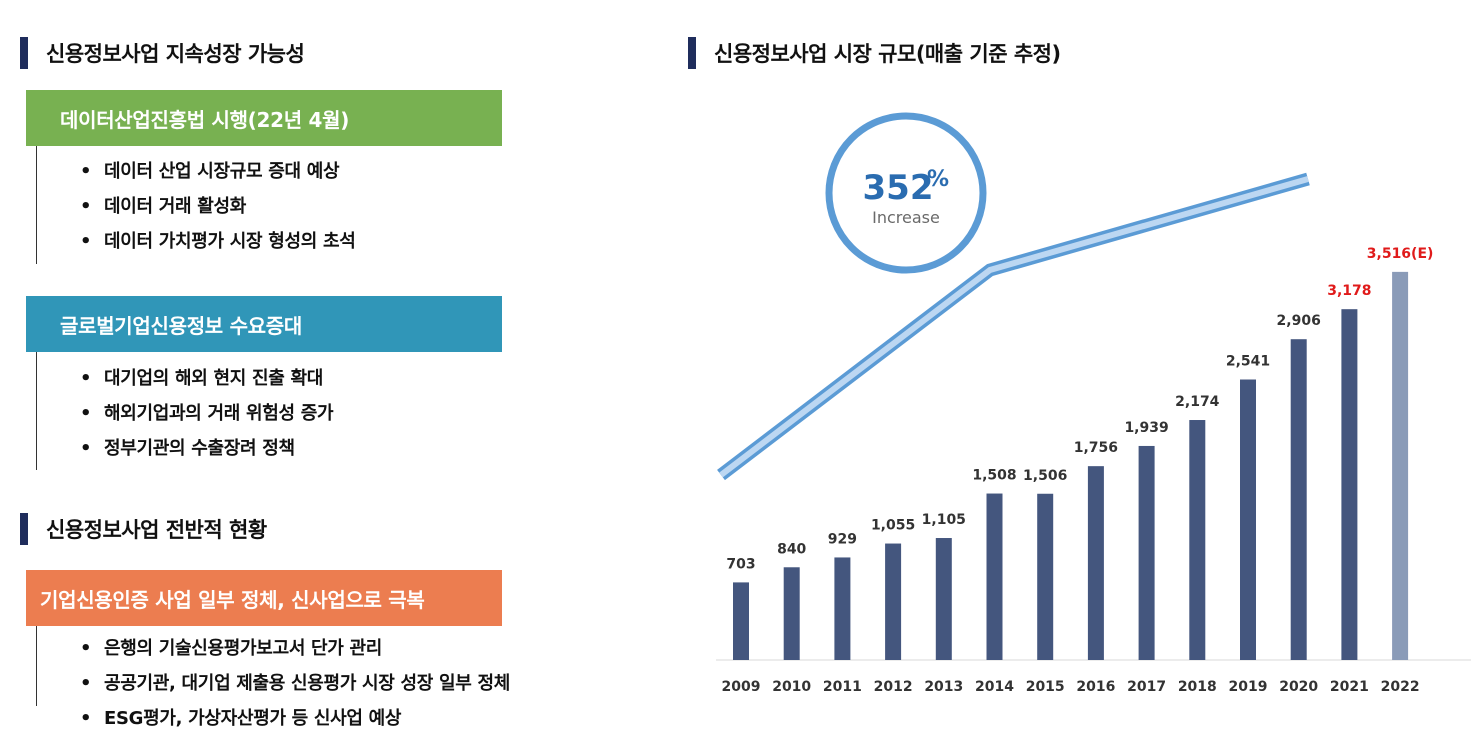  I want to click on bar-2019, so click(1248, 519).